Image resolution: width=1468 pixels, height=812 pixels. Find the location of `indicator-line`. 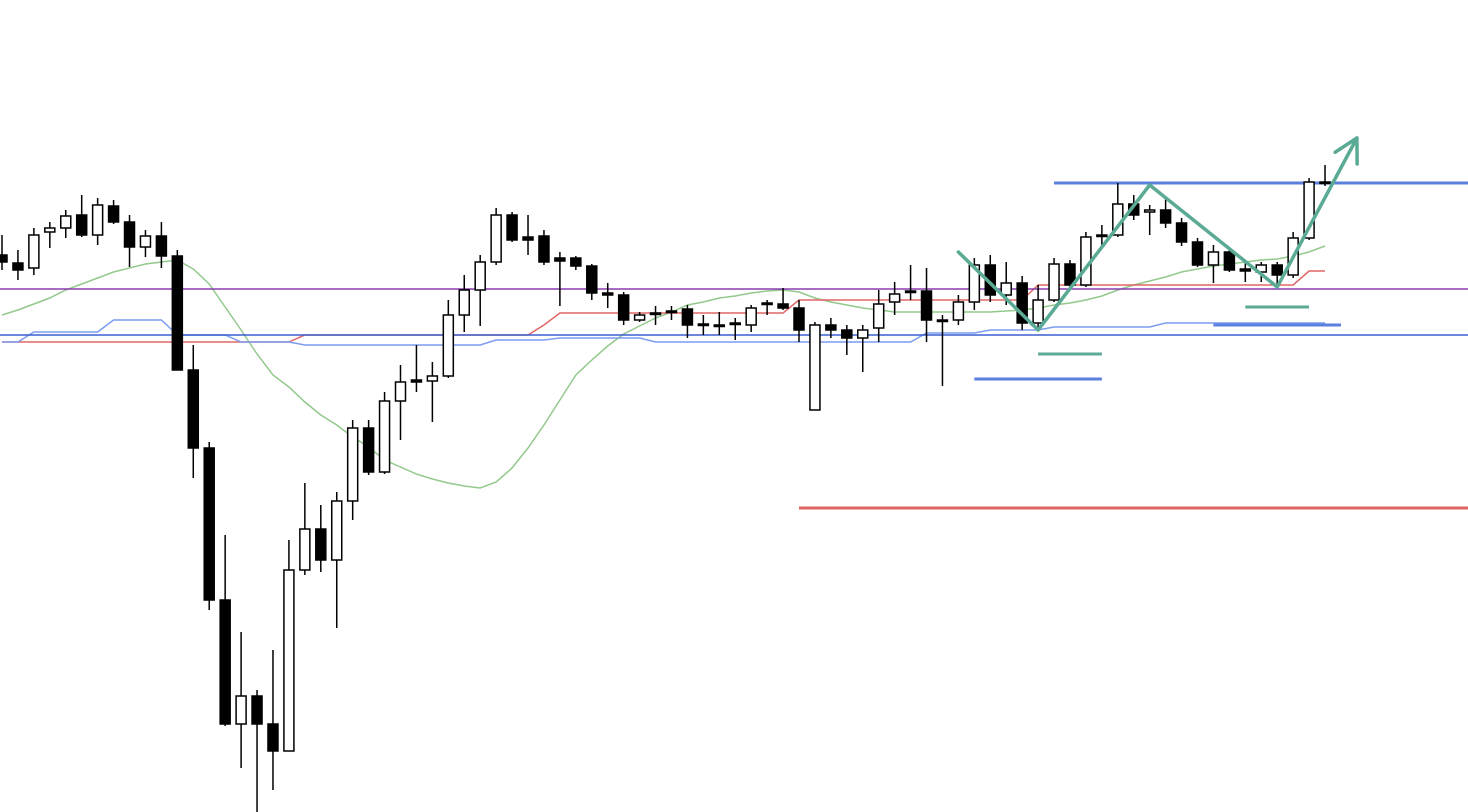

indicator-line is located at coordinates (664, 306).